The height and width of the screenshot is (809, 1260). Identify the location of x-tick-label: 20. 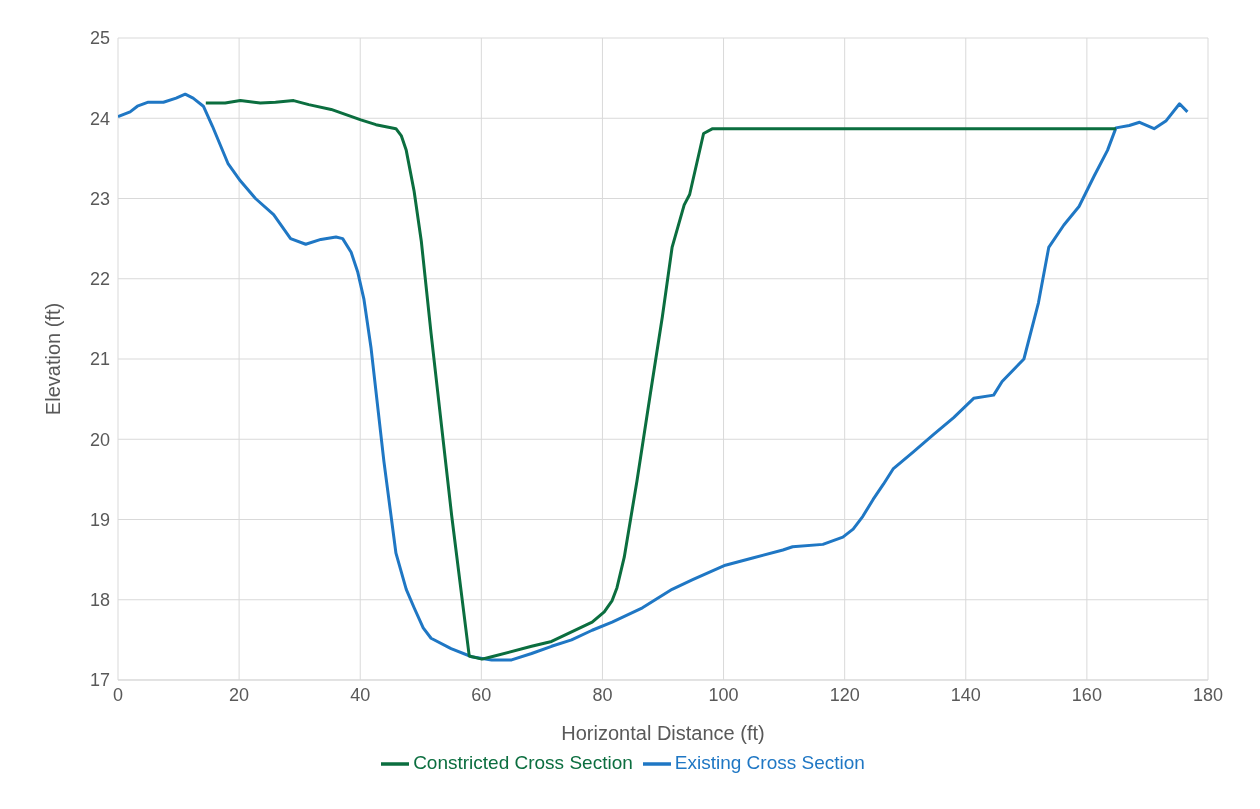
(239, 694).